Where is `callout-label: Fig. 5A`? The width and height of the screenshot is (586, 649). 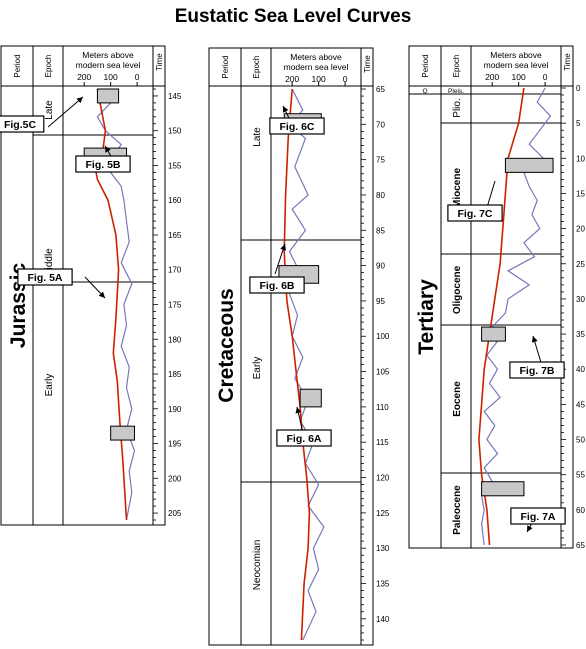 callout-label: Fig. 5A is located at coordinates (44, 278).